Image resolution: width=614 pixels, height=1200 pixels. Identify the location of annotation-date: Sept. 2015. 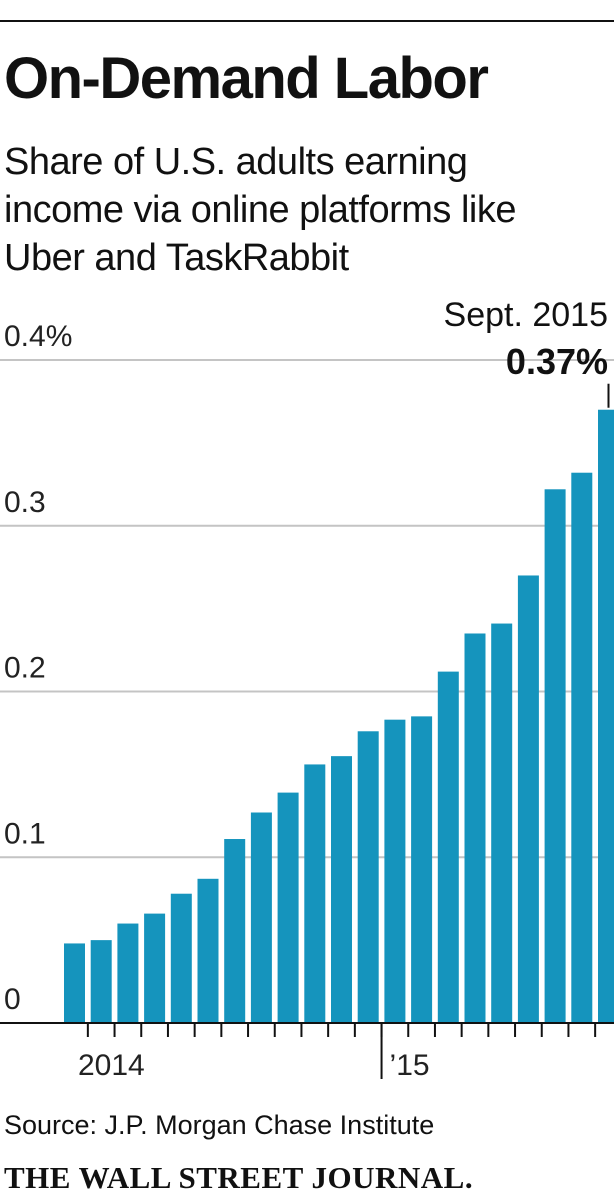
(526, 315).